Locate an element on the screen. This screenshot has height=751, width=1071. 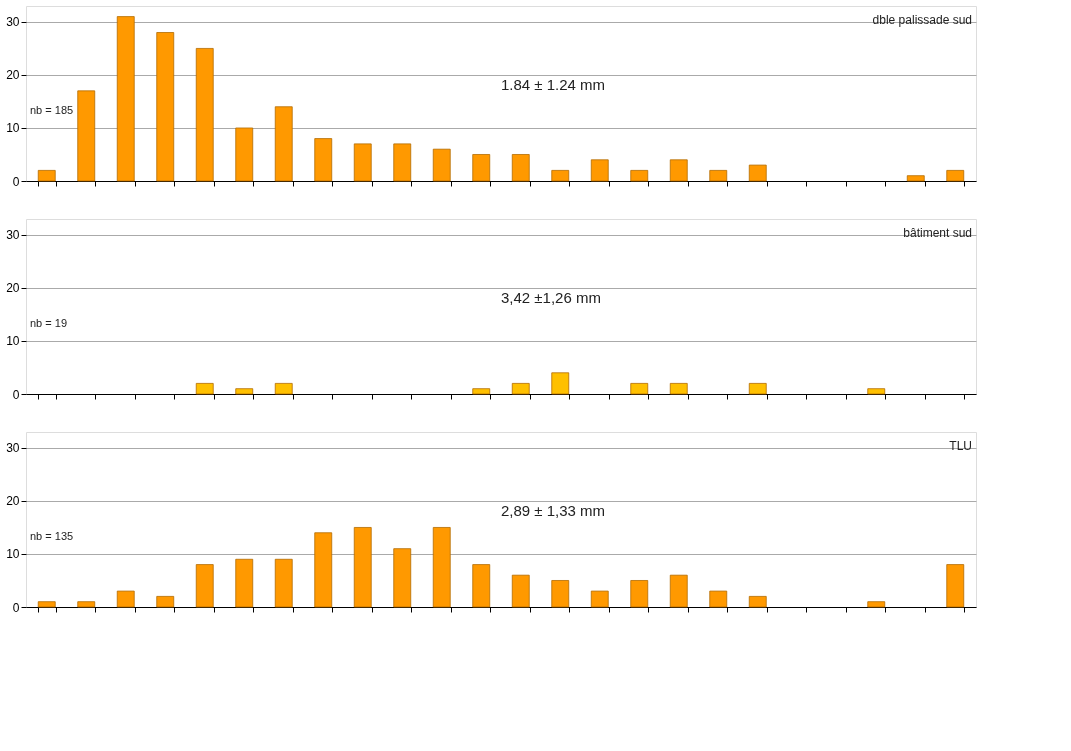
annotation: nb = 185 is located at coordinates (52, 110).